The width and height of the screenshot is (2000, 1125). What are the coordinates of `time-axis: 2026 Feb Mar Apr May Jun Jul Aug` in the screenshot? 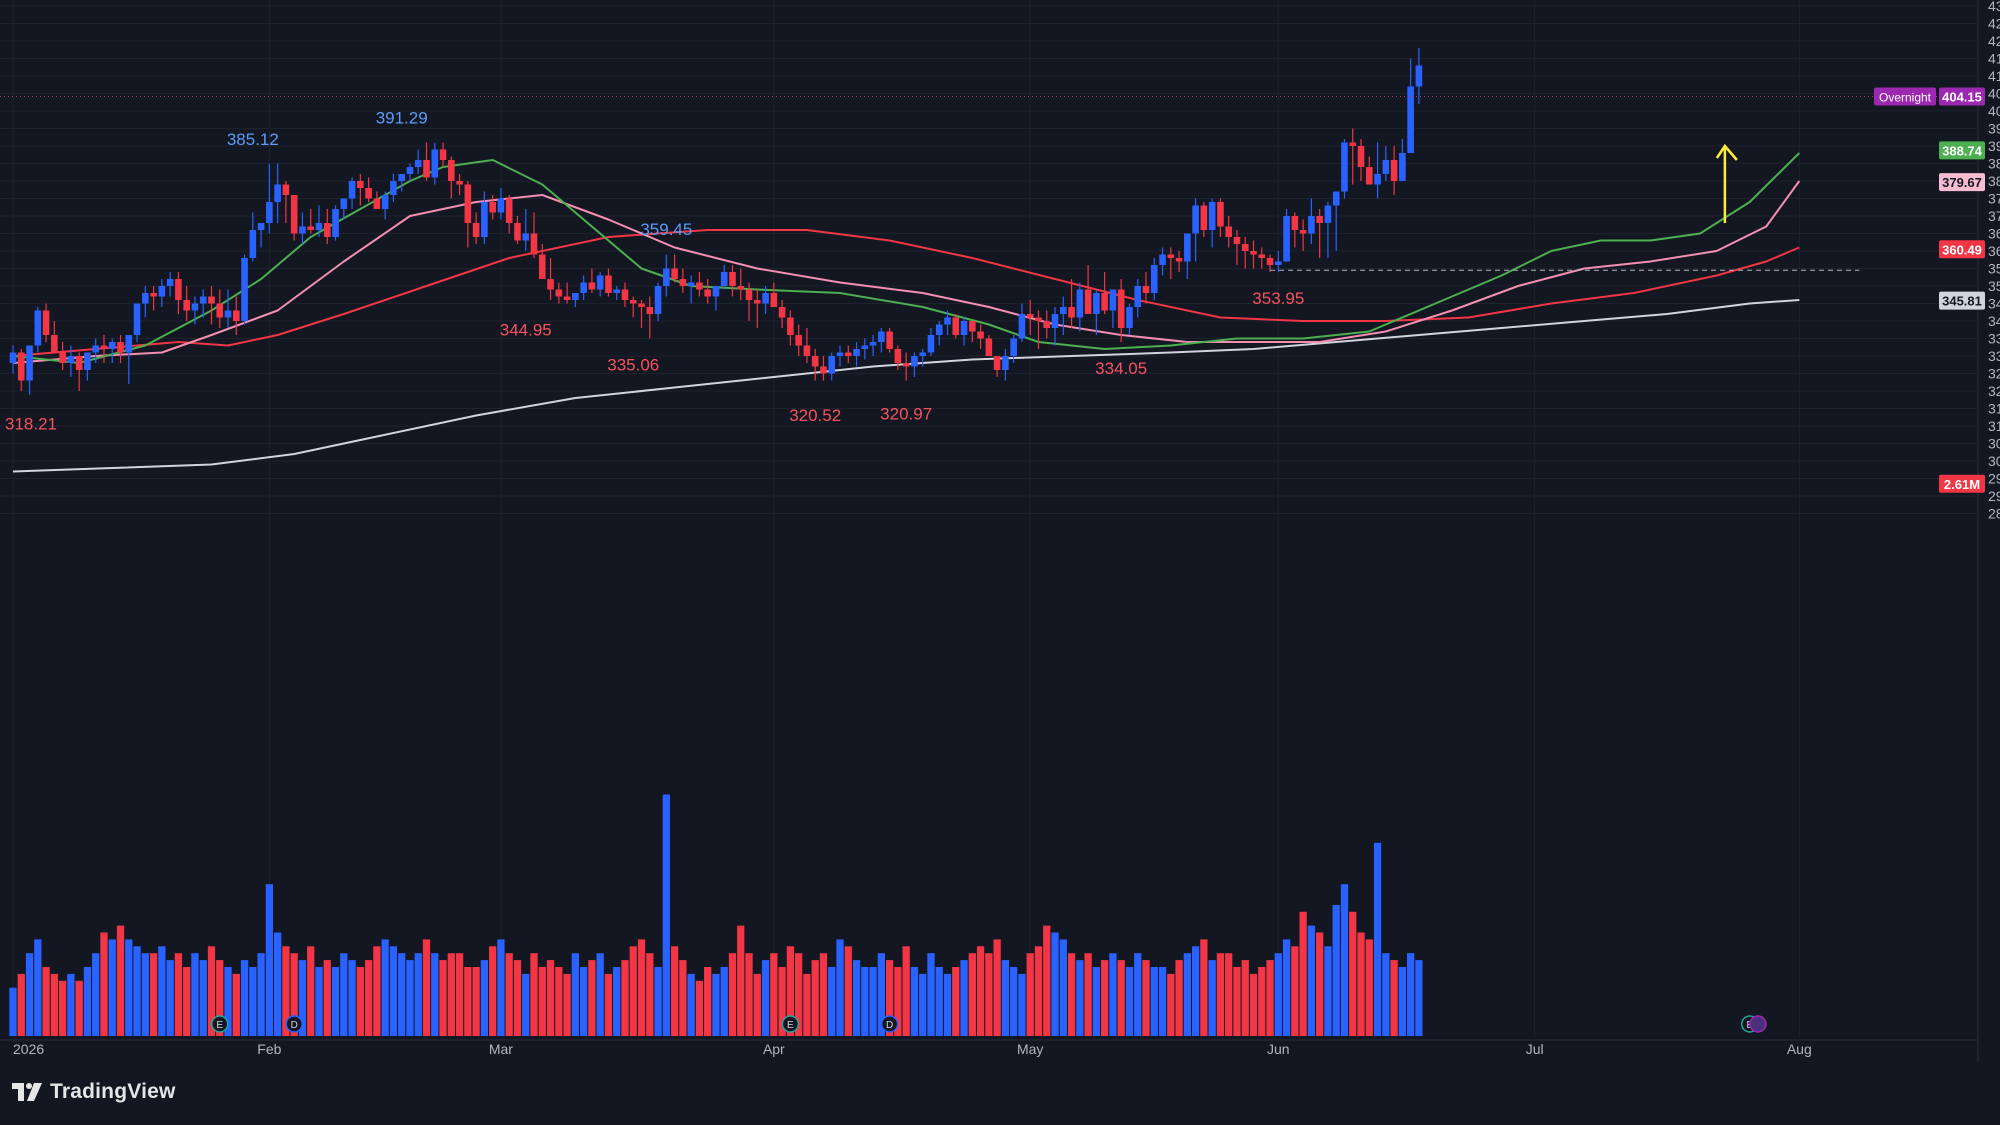 It's located at (912, 1049).